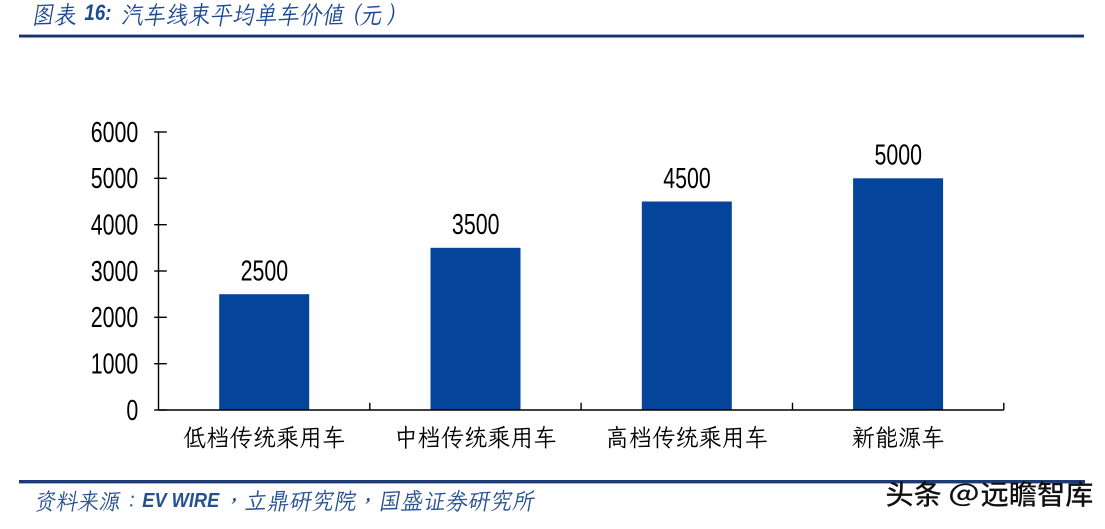 This screenshot has height=529, width=1105. Describe the element at coordinates (265, 272) in the screenshot. I see `svg-text: 2500` at that location.